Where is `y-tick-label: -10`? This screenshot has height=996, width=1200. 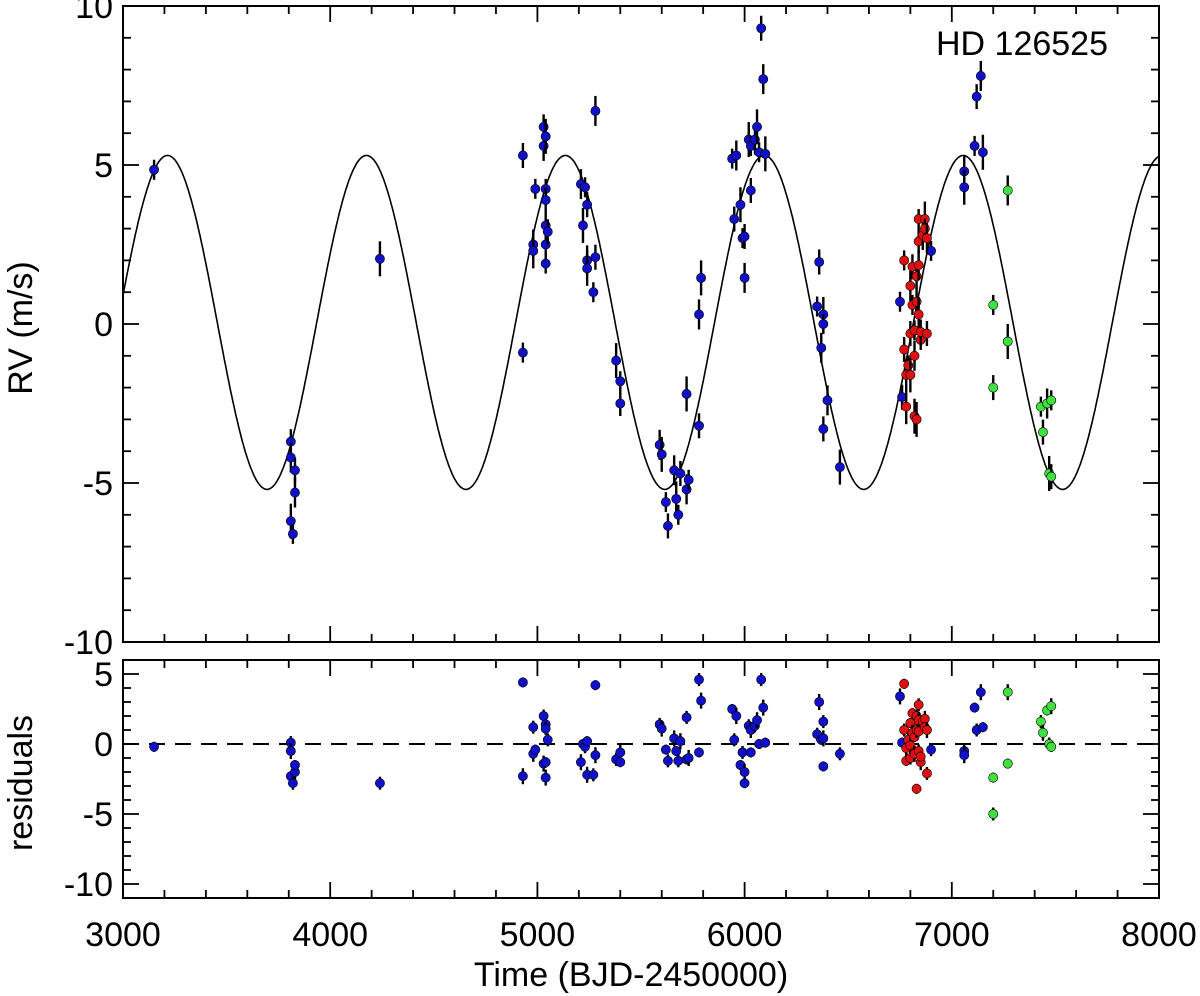
y-tick-label: -10 is located at coordinates (88, 885).